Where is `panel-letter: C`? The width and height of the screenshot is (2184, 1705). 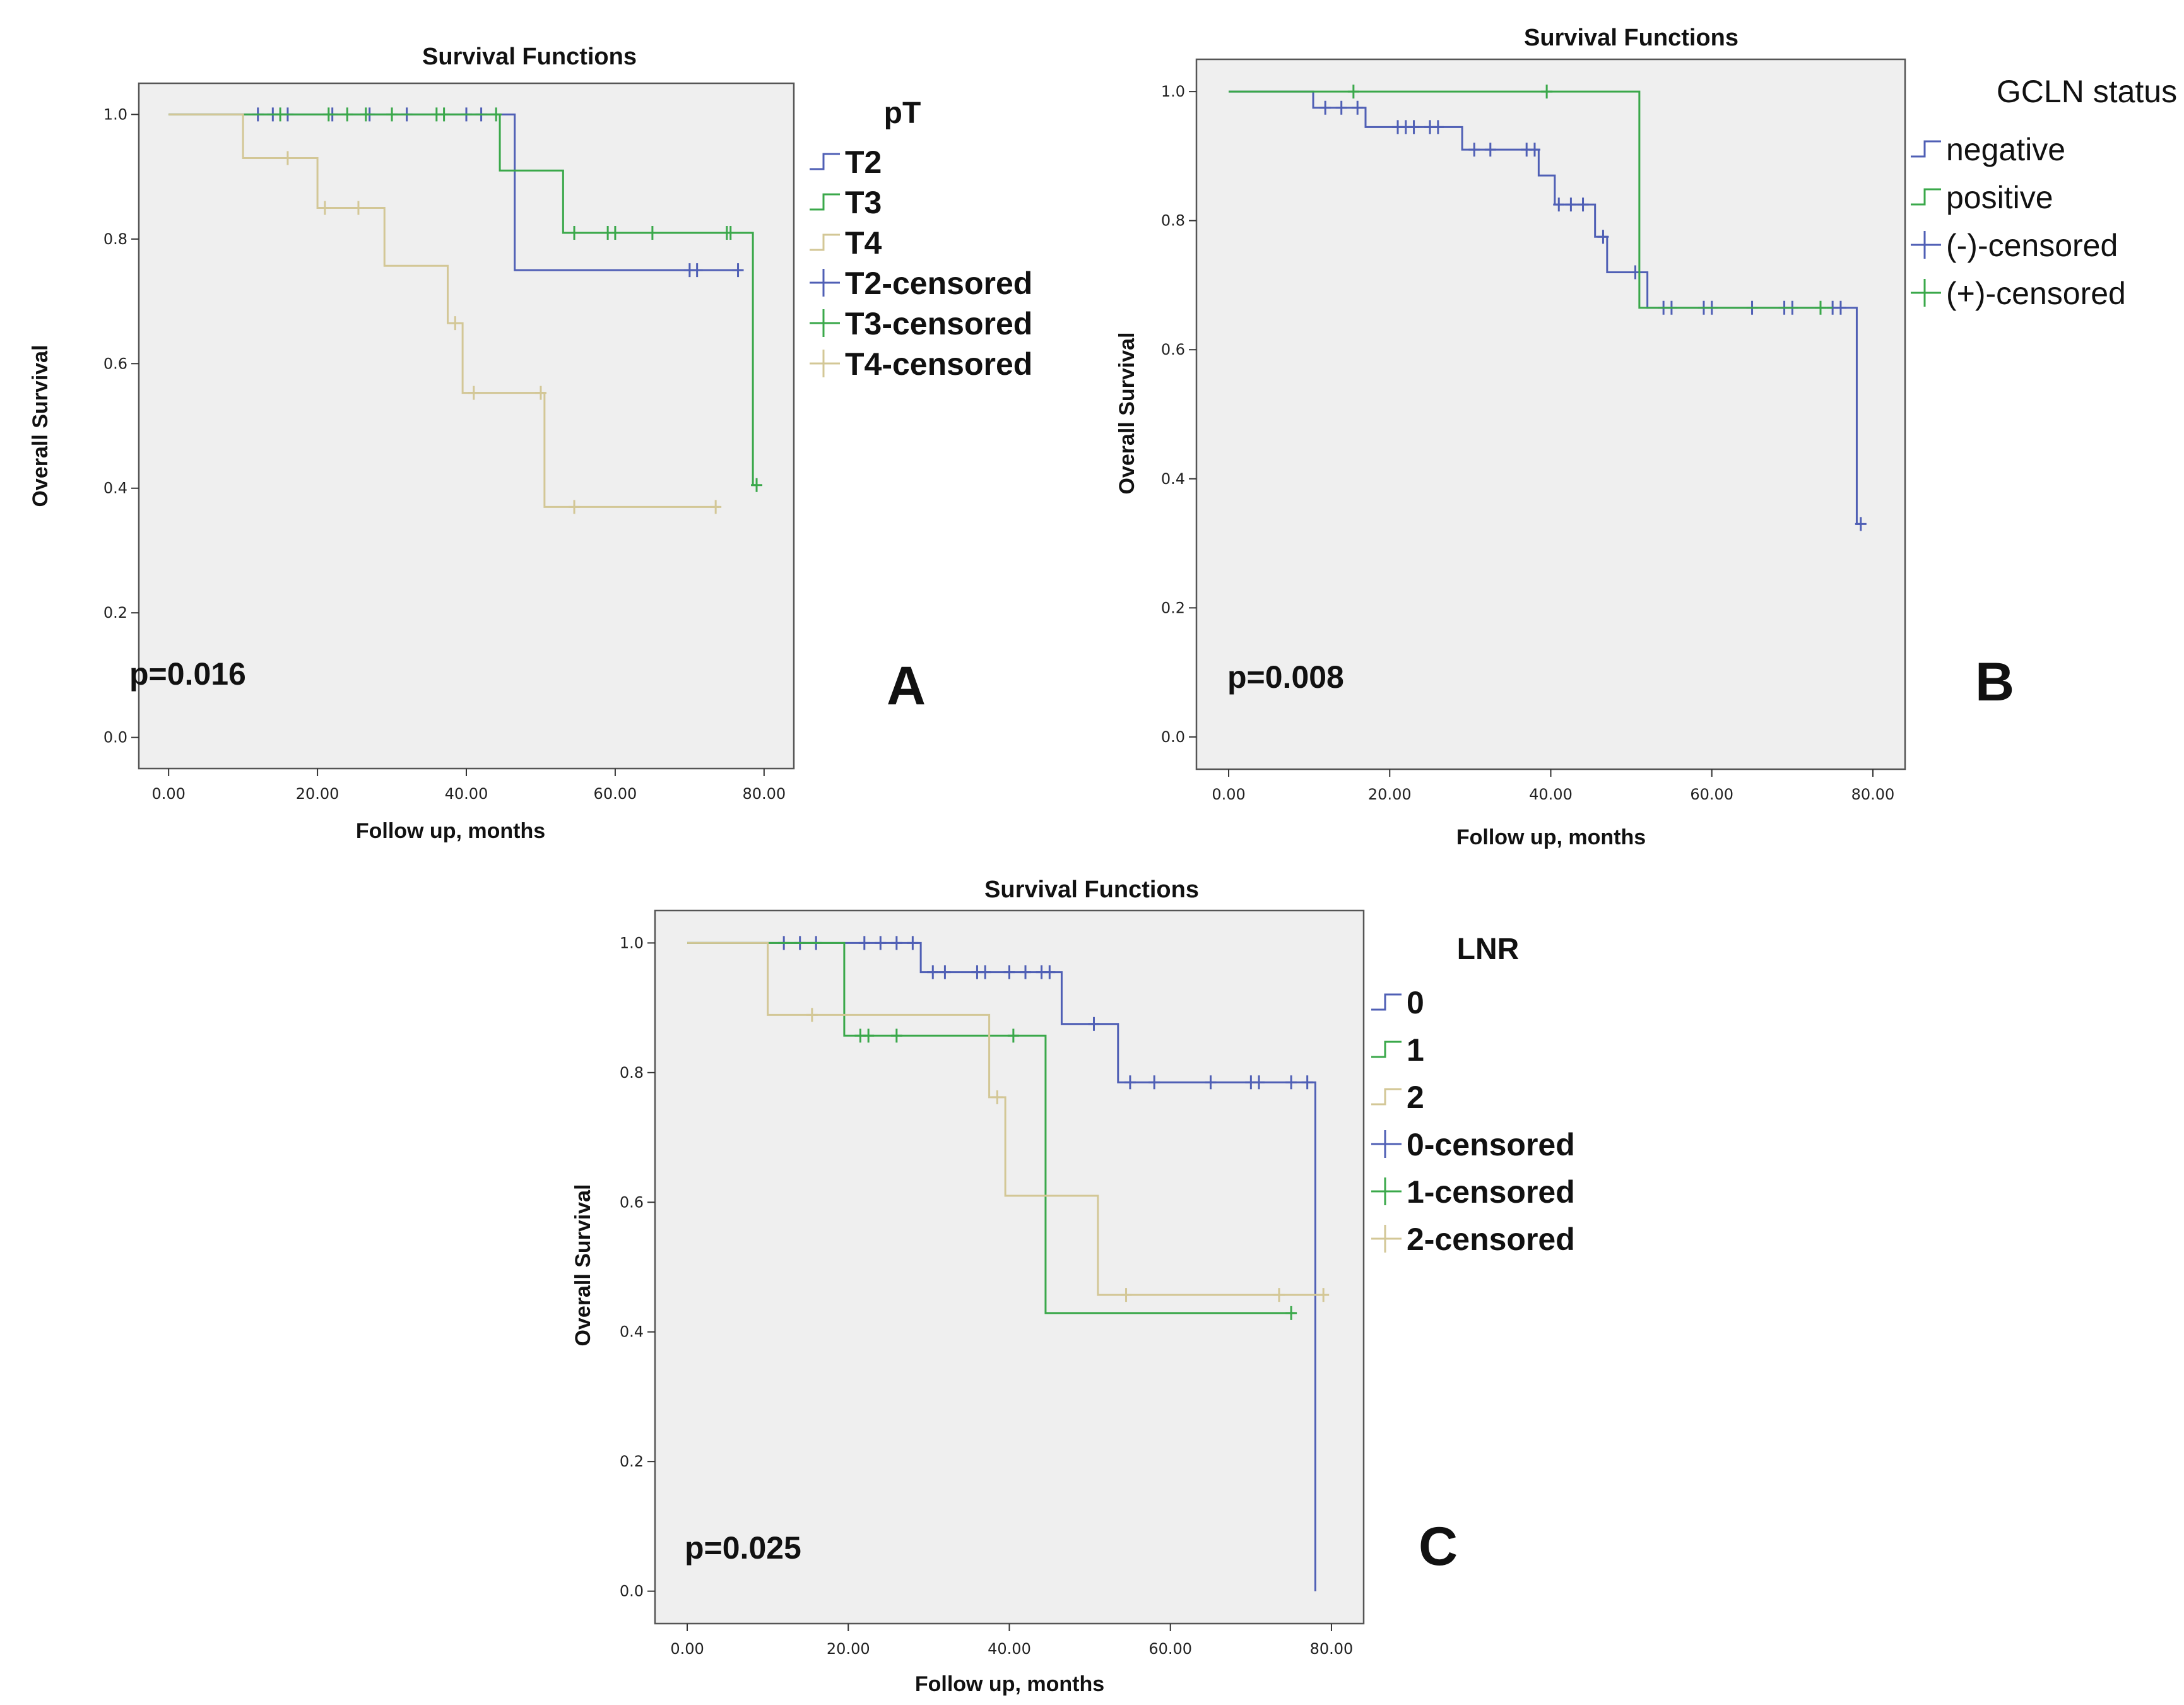 panel-letter: C is located at coordinates (1438, 1546).